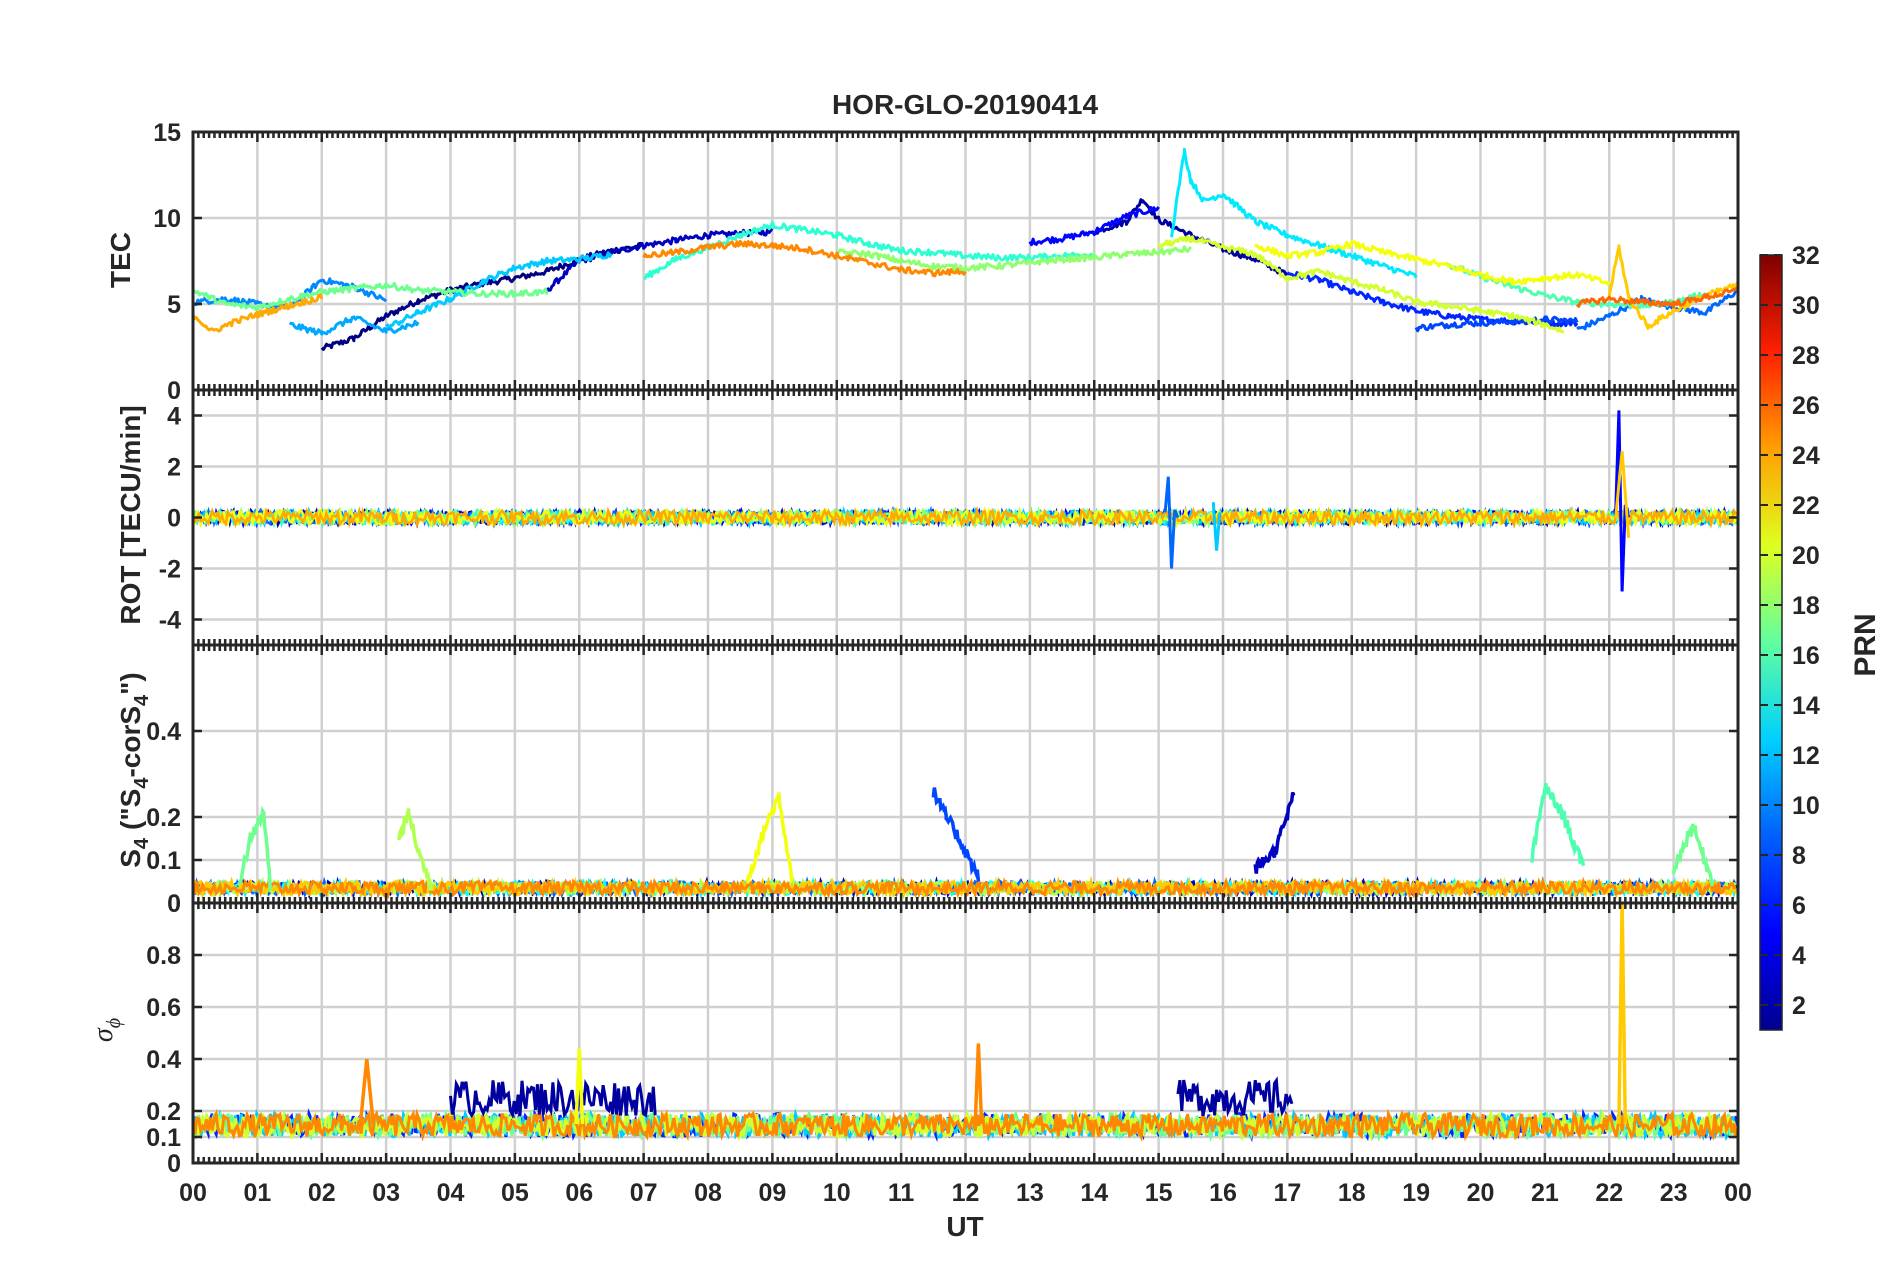 This screenshot has width=1902, height=1272. Describe the element at coordinates (174, 519) in the screenshot. I see `rot-ytick-label: 0` at that location.